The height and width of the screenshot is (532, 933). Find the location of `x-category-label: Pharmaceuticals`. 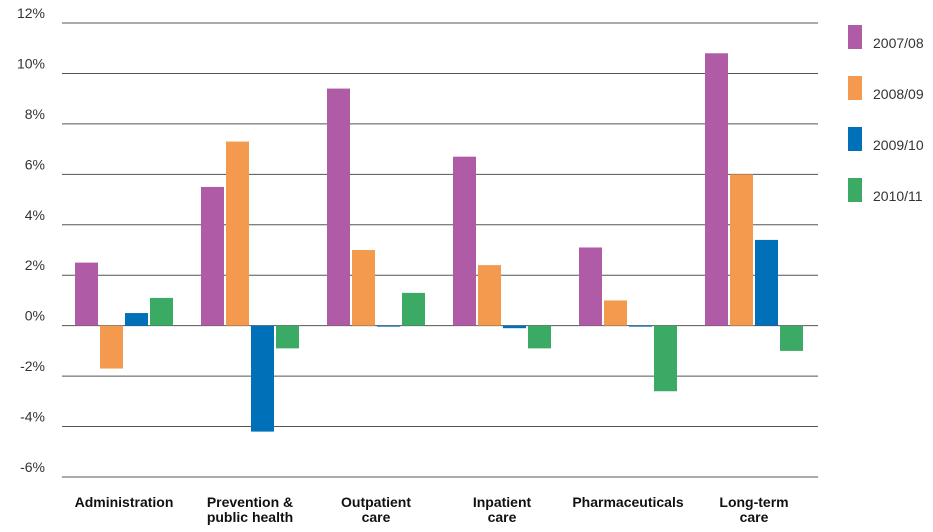

x-category-label: Pharmaceuticals is located at coordinates (627, 502).